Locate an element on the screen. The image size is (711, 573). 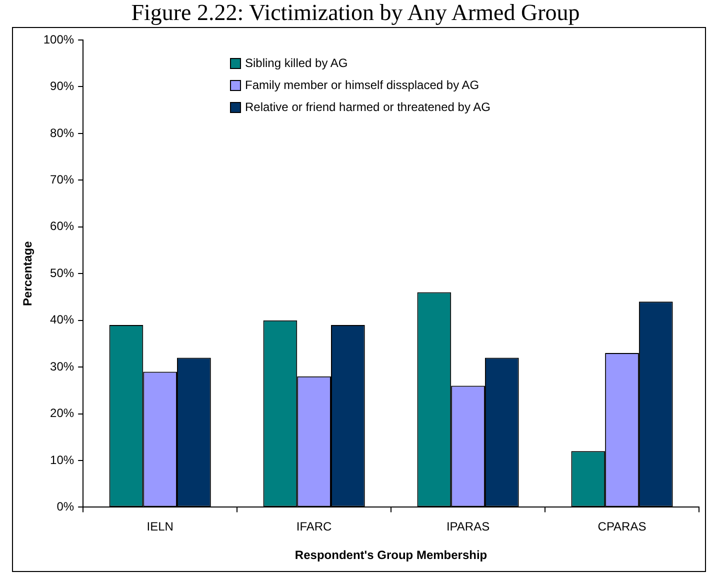
legend-label: Family member or himself dissplaced by AG is located at coordinates (362, 85).